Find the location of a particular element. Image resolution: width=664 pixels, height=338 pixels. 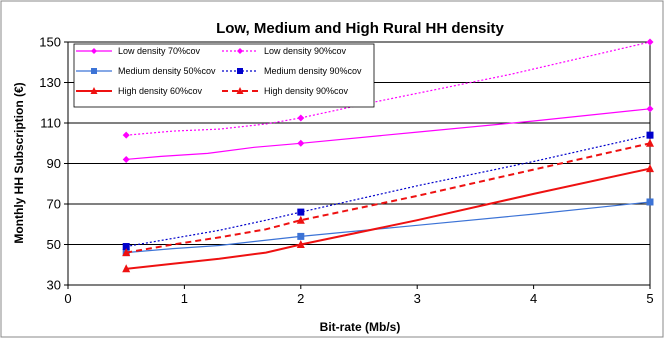

x-tick-label: 2 is located at coordinates (300, 298).